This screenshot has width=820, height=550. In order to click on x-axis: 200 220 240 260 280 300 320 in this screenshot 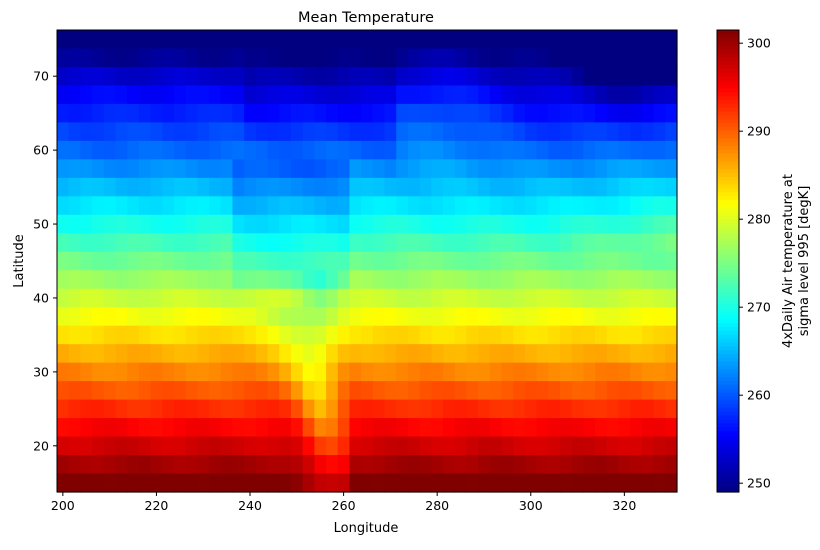, I will do `click(343, 502)`.